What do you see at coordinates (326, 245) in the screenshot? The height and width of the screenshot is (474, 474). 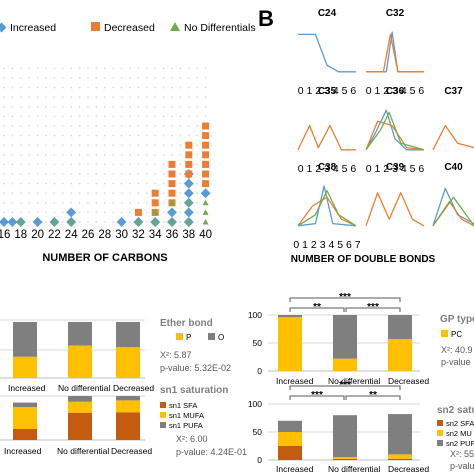 I see `panel-b-ticks: 0 1 2 3 4 5 6 7` at bounding box center [326, 245].